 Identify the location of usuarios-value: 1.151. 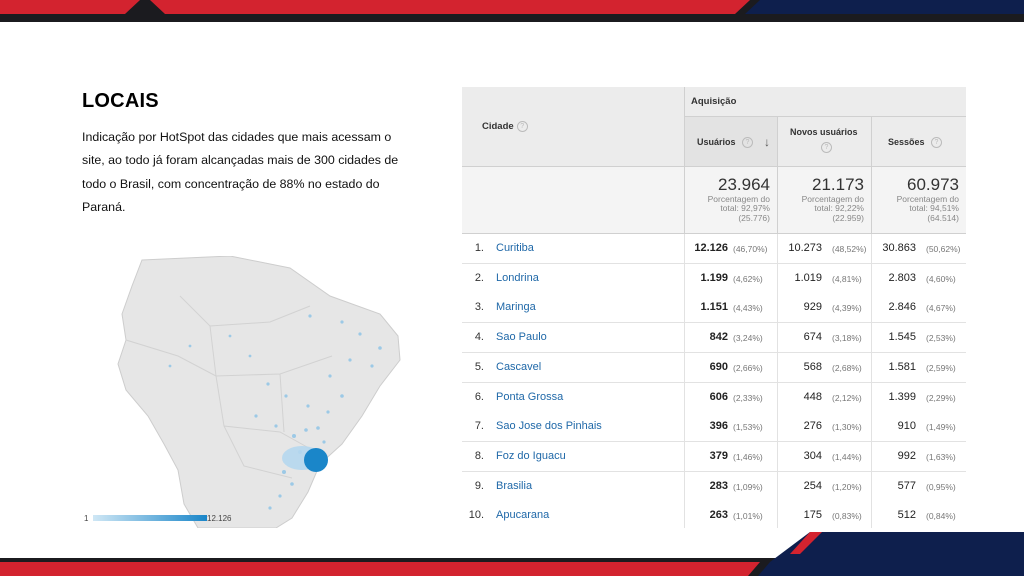
(714, 307).